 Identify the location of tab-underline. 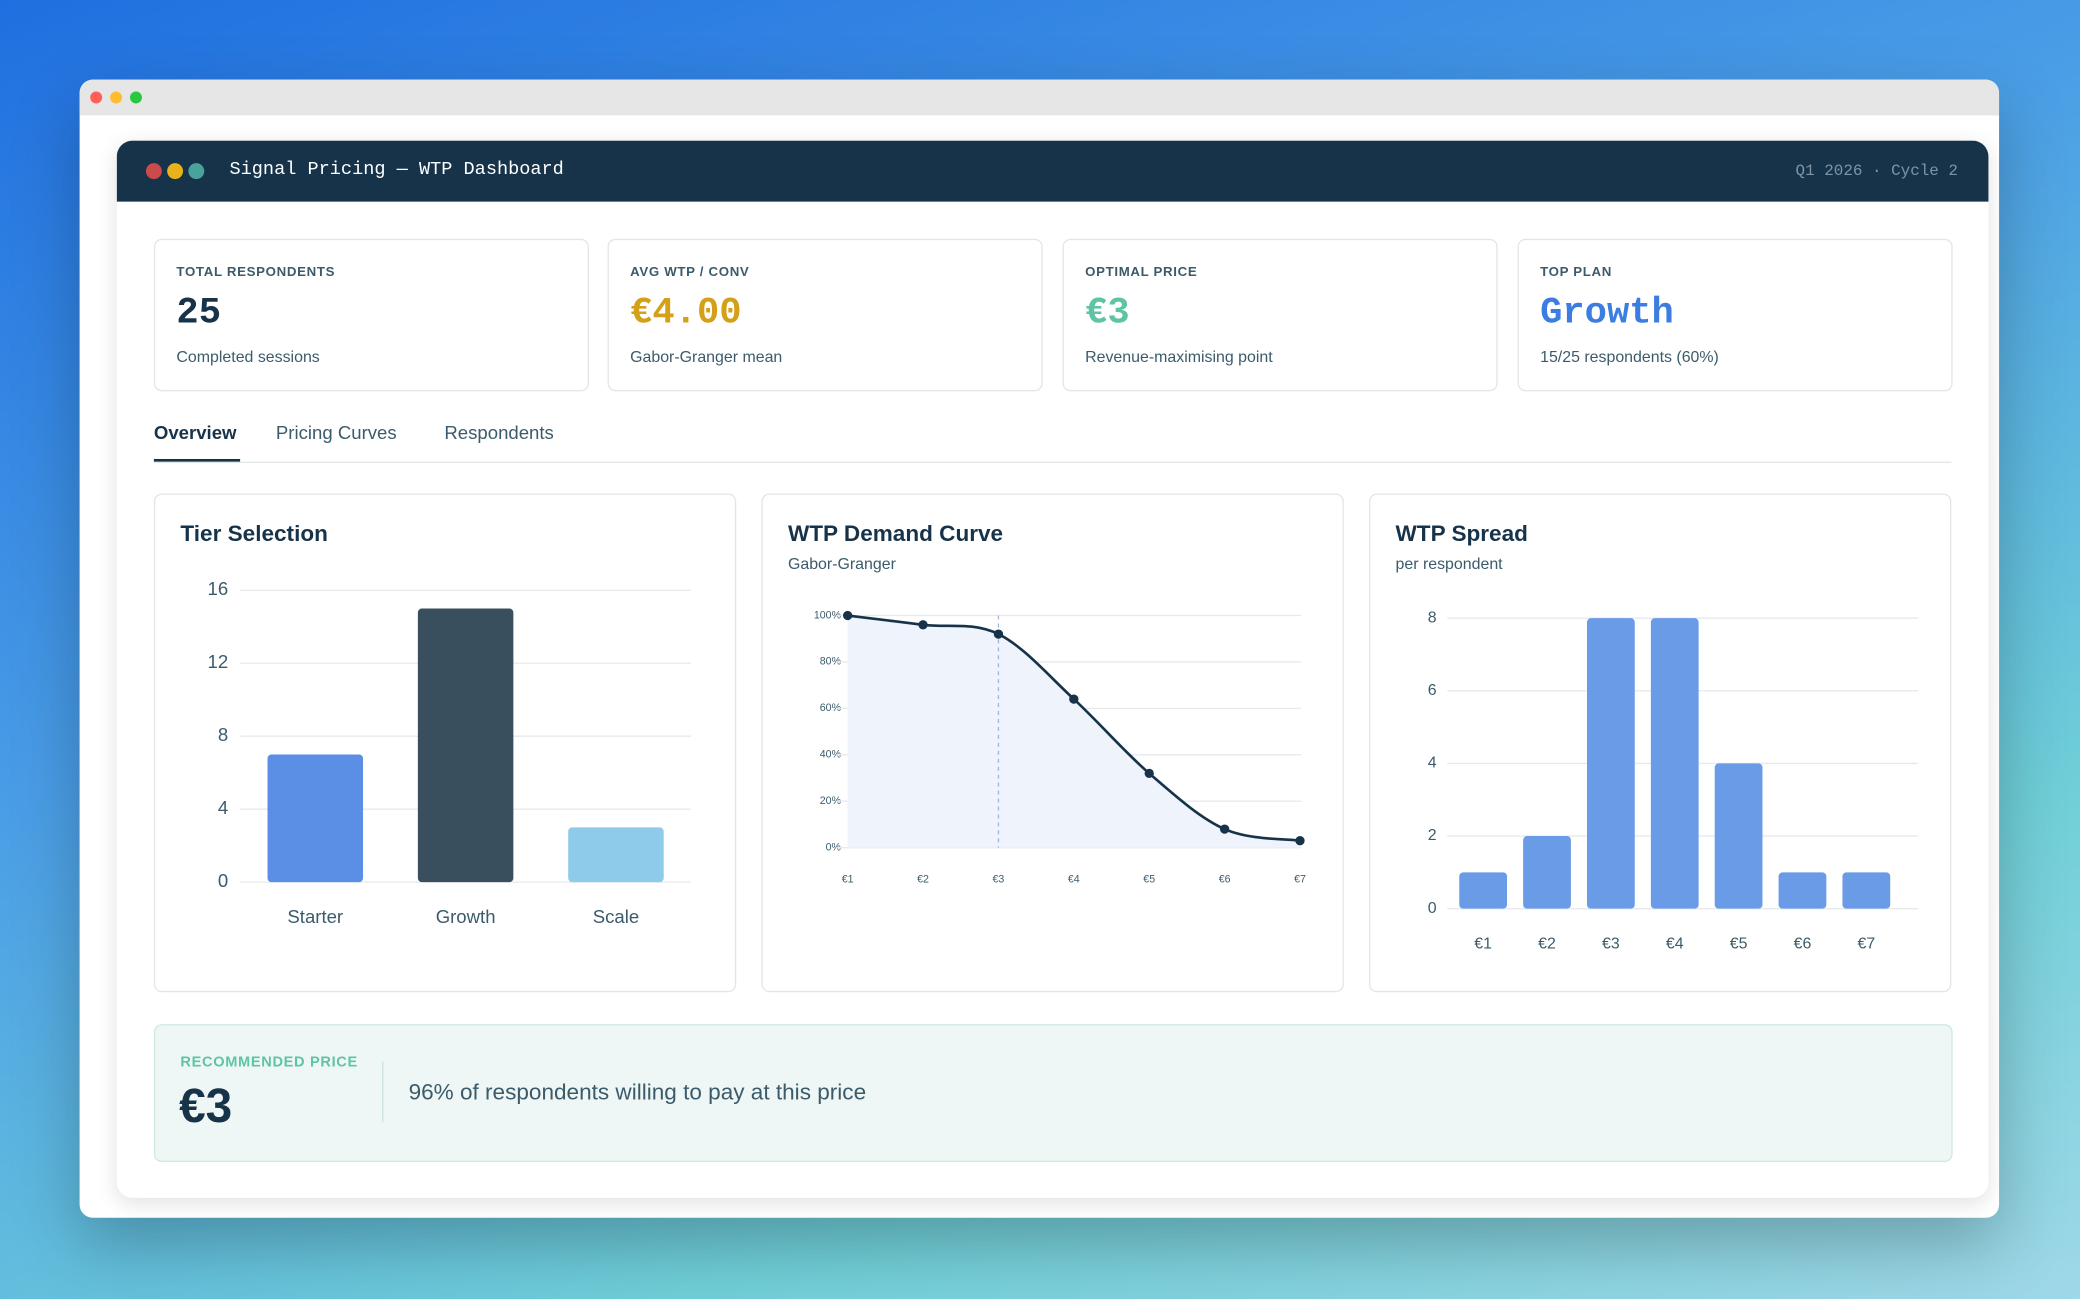
(197, 460).